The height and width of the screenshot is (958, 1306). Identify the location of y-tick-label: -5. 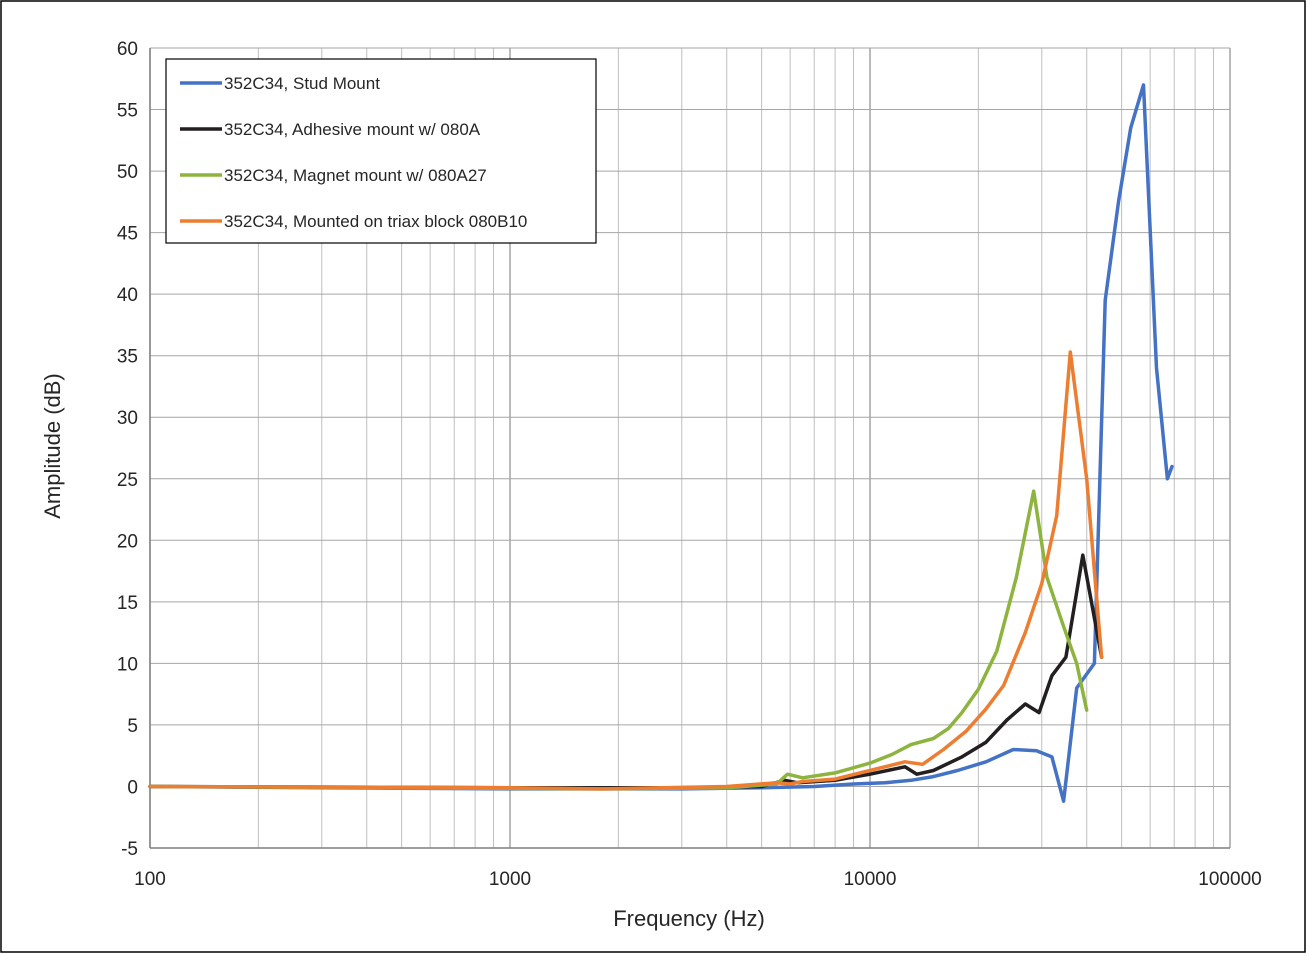
(129, 849).